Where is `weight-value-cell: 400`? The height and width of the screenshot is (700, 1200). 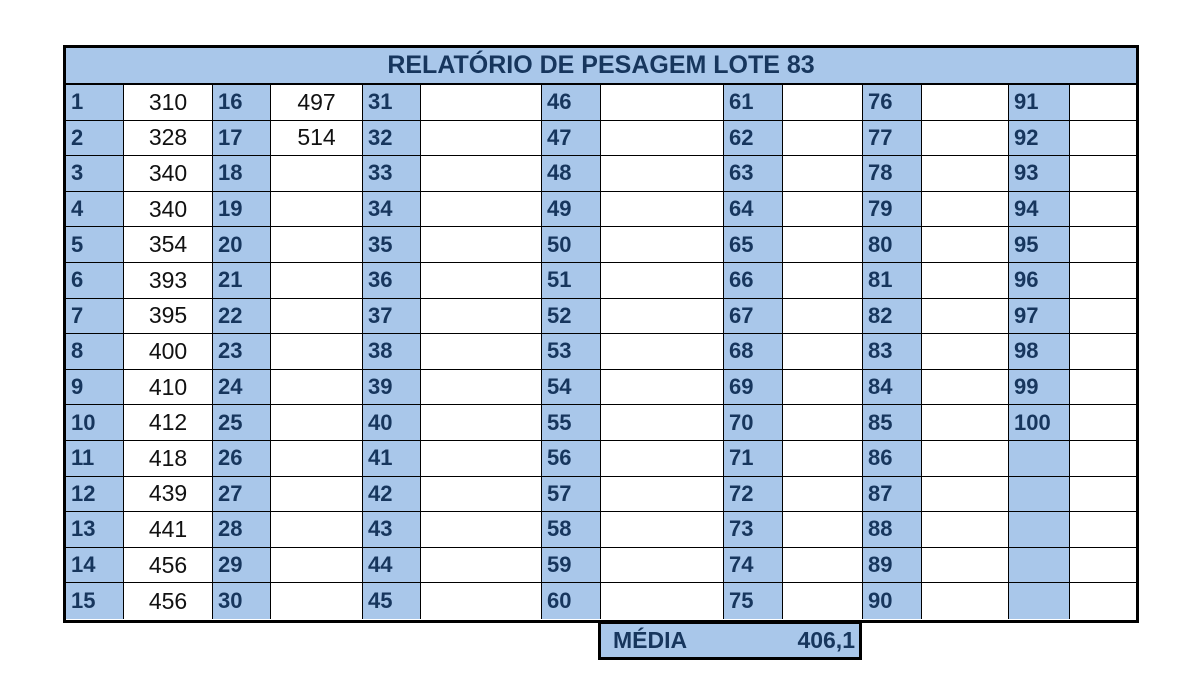 weight-value-cell: 400 is located at coordinates (168, 352).